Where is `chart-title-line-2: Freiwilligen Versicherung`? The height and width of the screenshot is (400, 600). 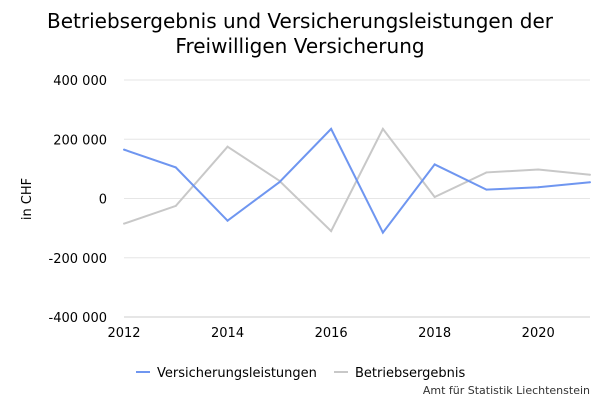
chart-title-line-2: Freiwilligen Versicherung is located at coordinates (299, 46).